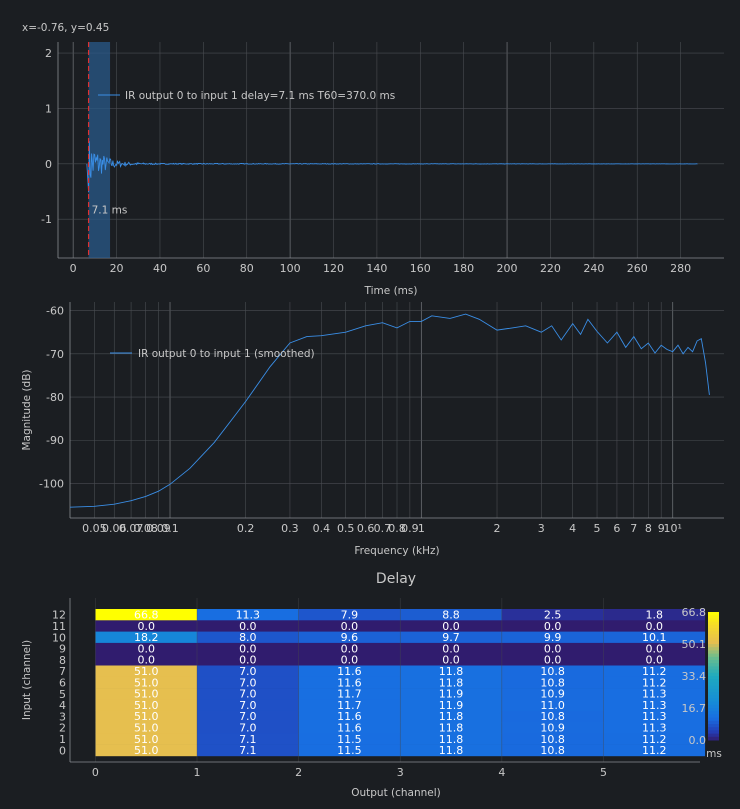  I want to click on heatmap-cell-value: 66.8, so click(146, 615).